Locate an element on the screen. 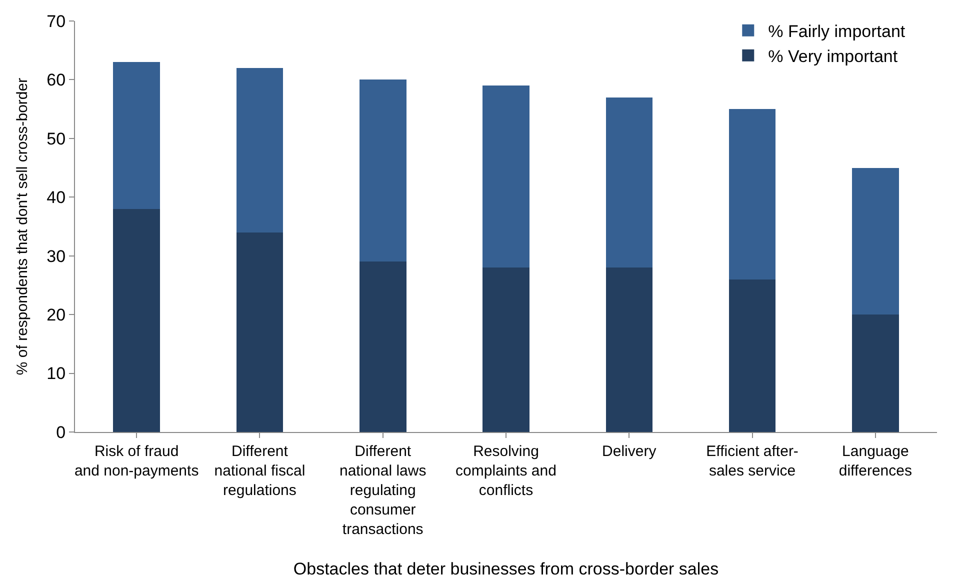 This screenshot has height=587, width=957. x-tick-label: Different national laws regulating consumer transactions is located at coordinates (383, 490).